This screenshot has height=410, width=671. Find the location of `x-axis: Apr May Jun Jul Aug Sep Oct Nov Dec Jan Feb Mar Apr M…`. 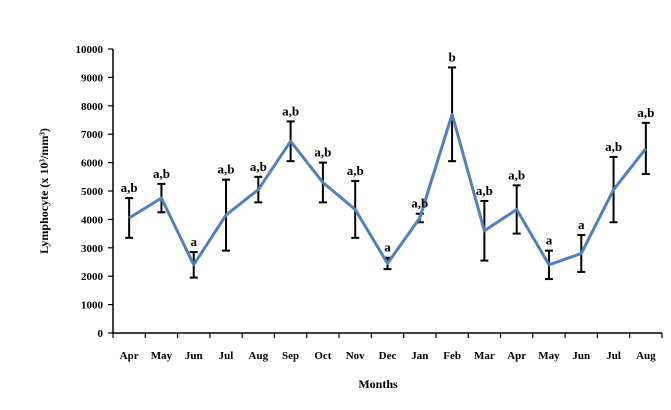

x-axis: Apr May Jun Jul Aug Sep Oct Nov Dec Jan Feb Mar Apr M… is located at coordinates (387, 347).